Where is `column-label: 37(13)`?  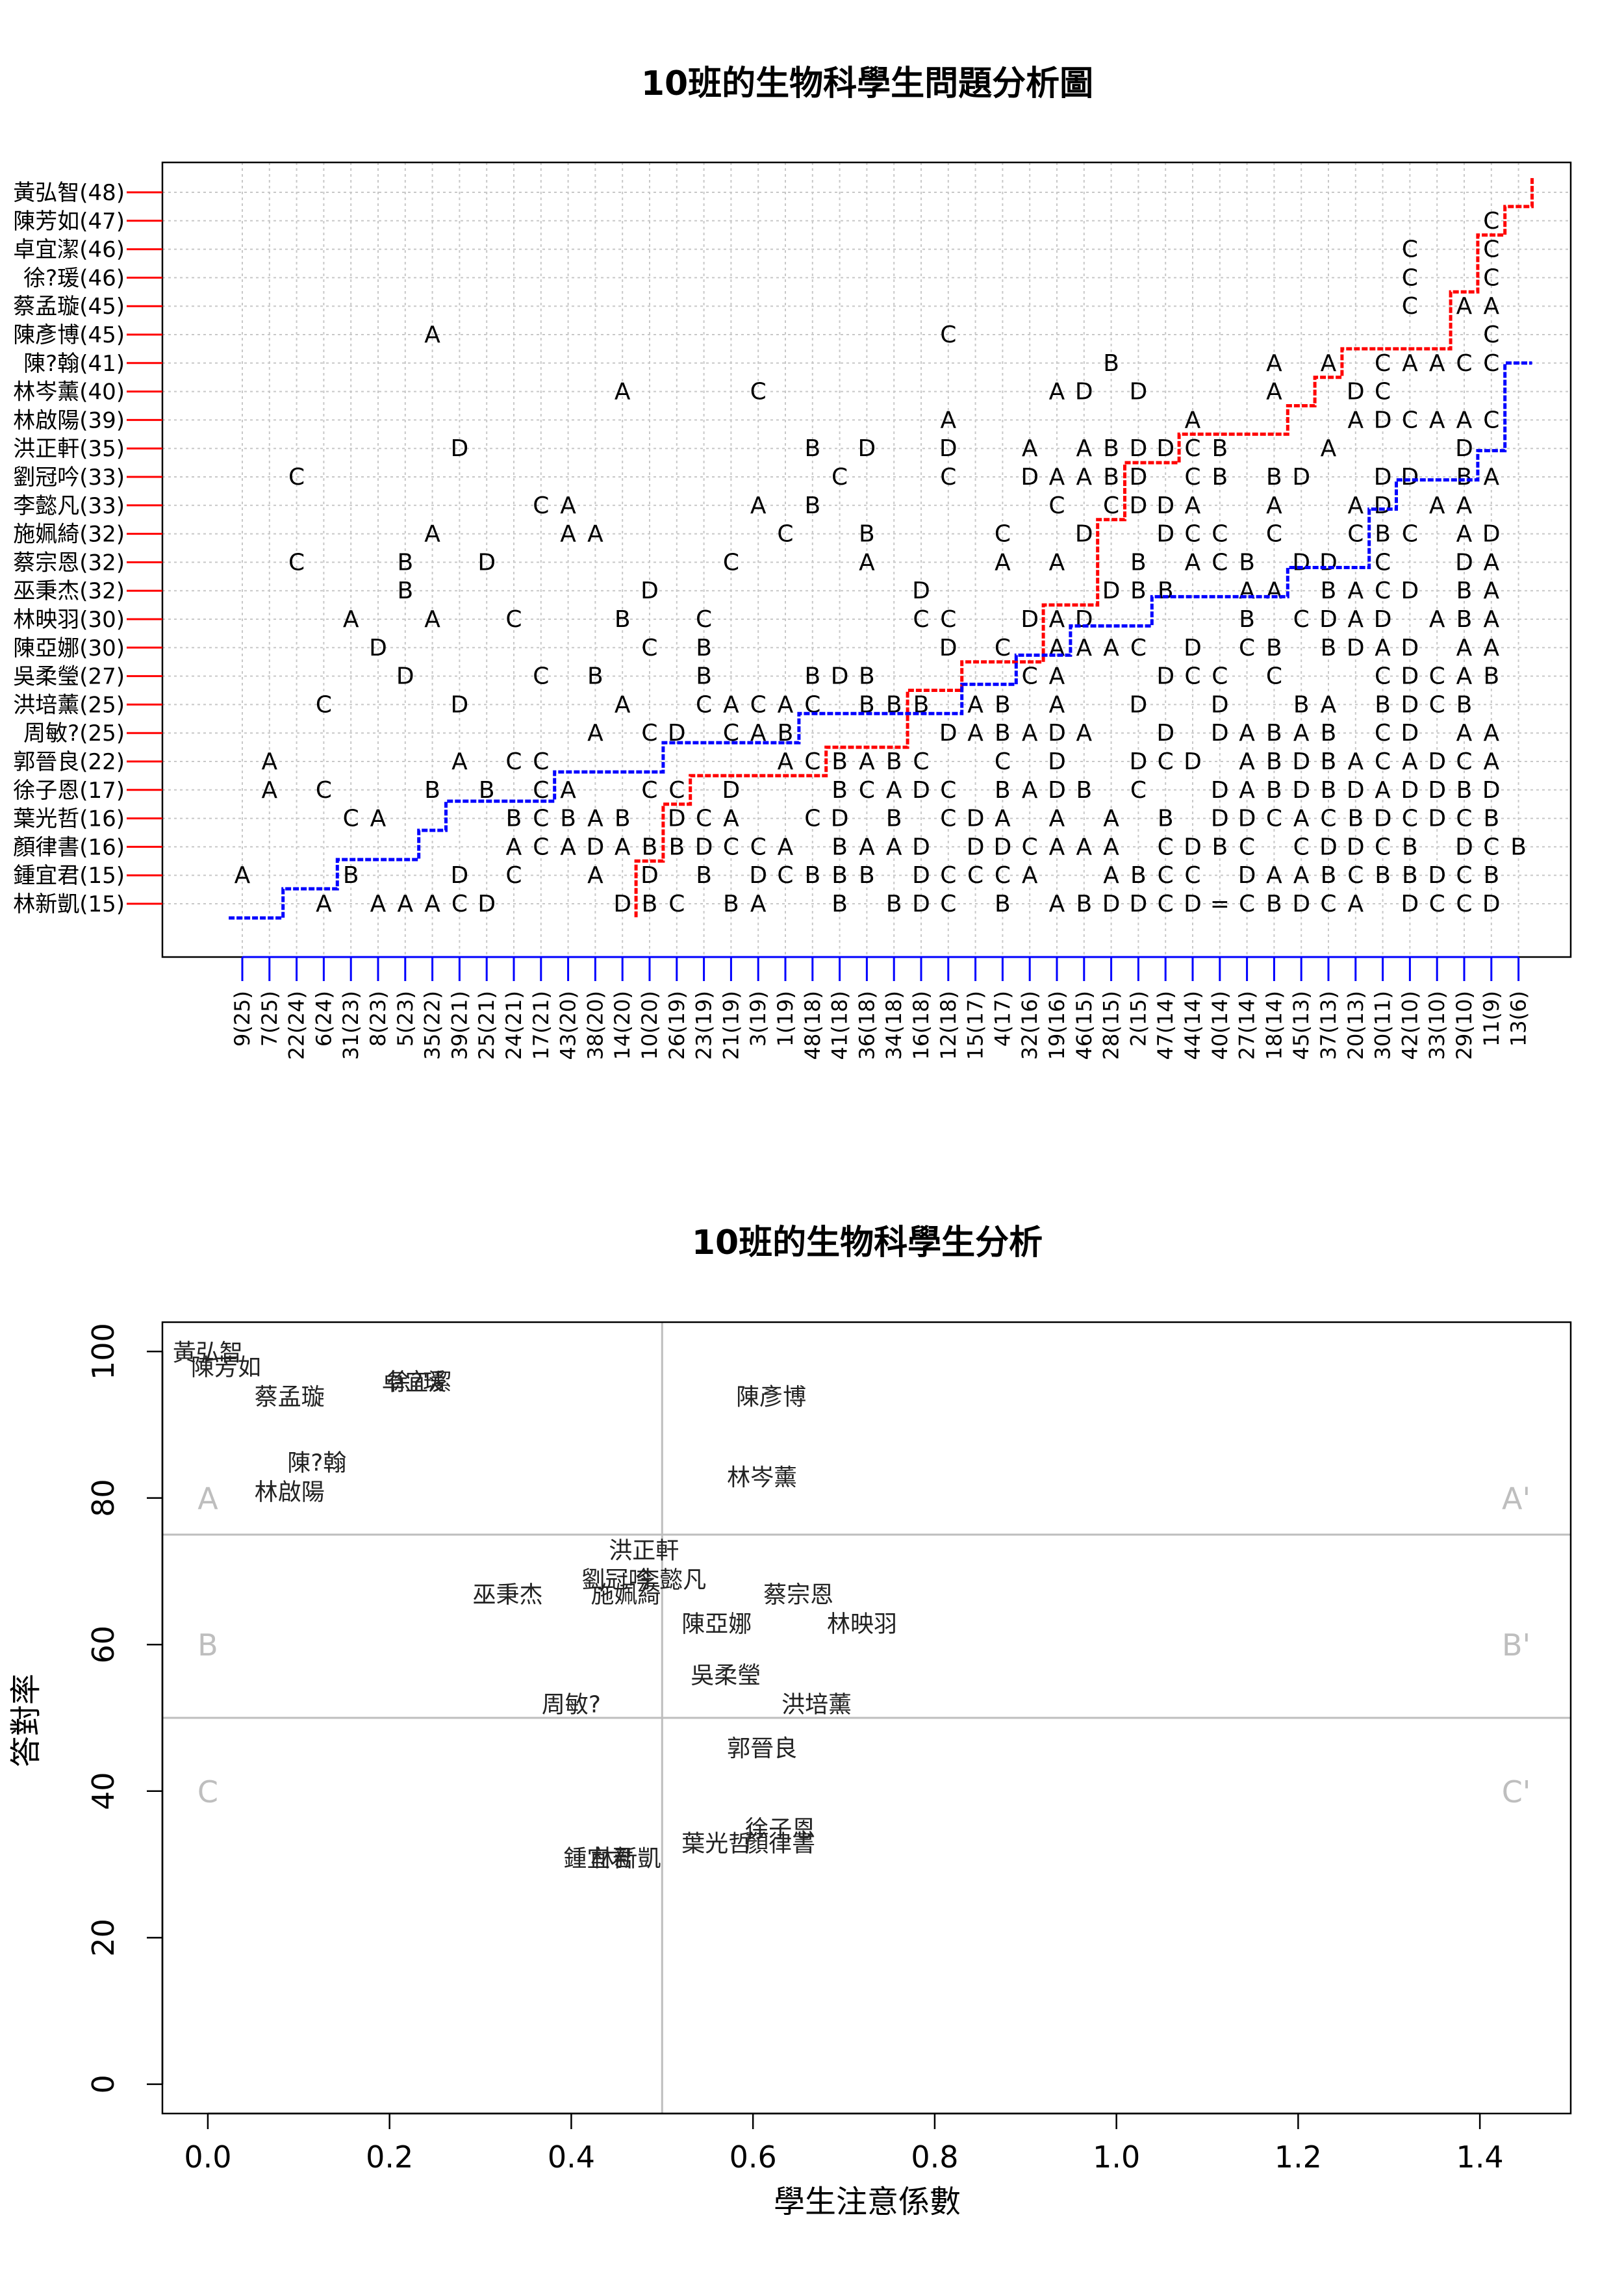 column-label: 37(13) is located at coordinates (1328, 1025).